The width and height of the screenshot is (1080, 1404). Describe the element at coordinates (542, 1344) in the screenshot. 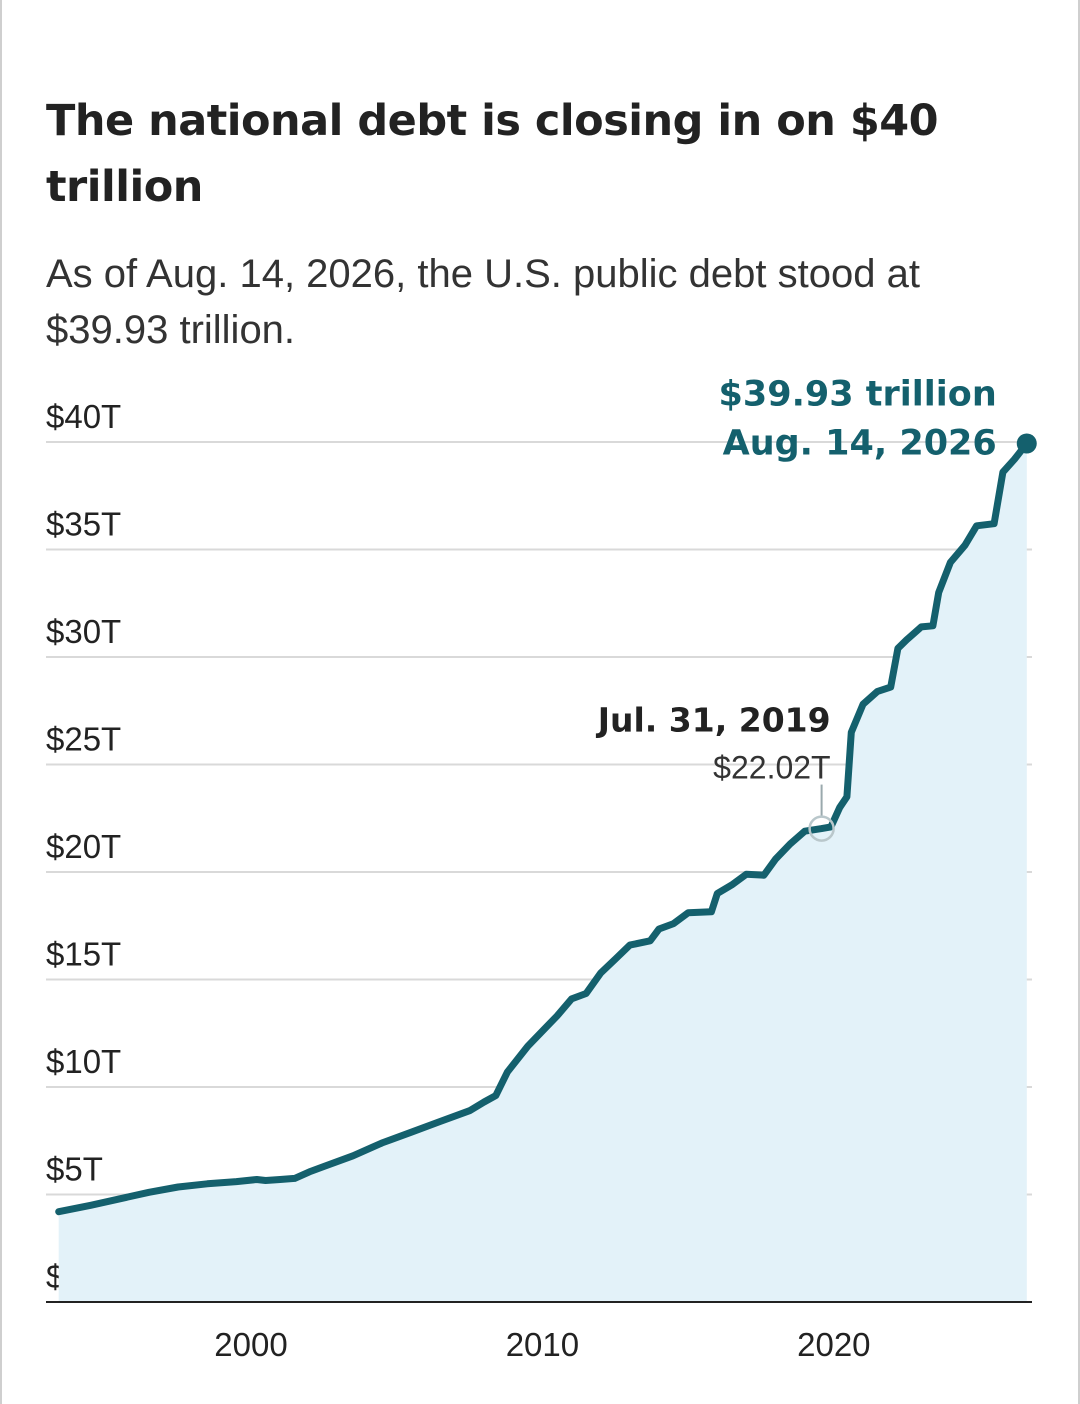

I see `x-tick-label: 2010` at that location.